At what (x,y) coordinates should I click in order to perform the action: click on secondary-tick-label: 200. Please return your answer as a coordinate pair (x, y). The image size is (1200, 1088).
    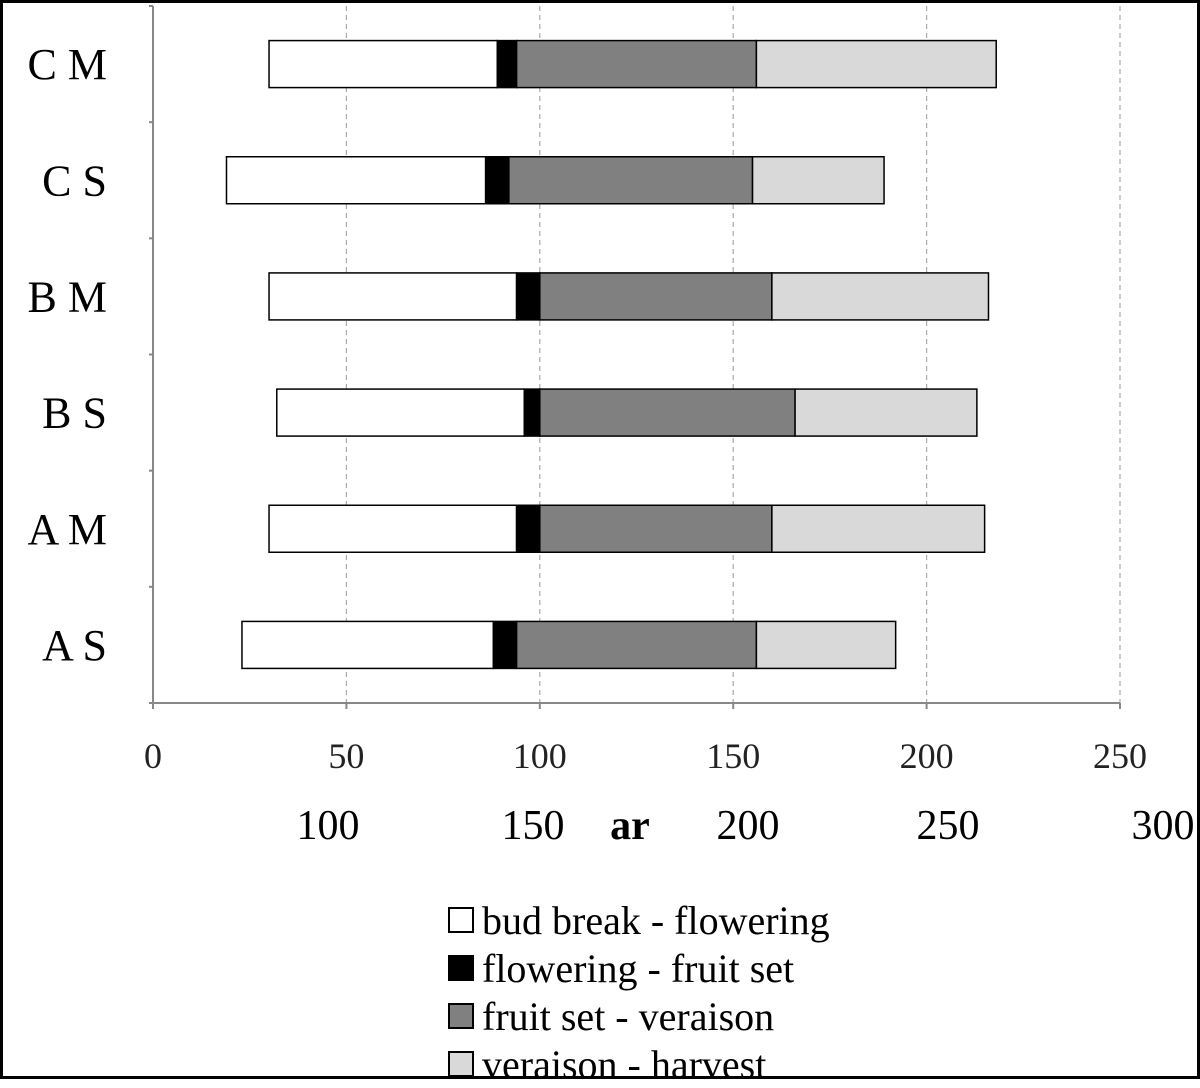
    Looking at the image, I should click on (748, 826).